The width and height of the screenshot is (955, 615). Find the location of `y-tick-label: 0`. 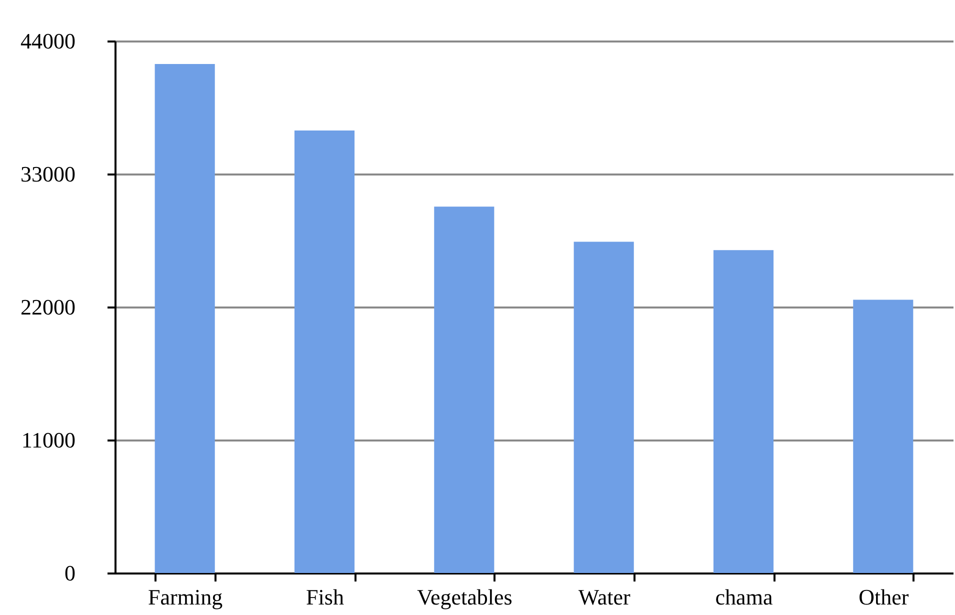

y-tick-label: 0 is located at coordinates (70, 573).